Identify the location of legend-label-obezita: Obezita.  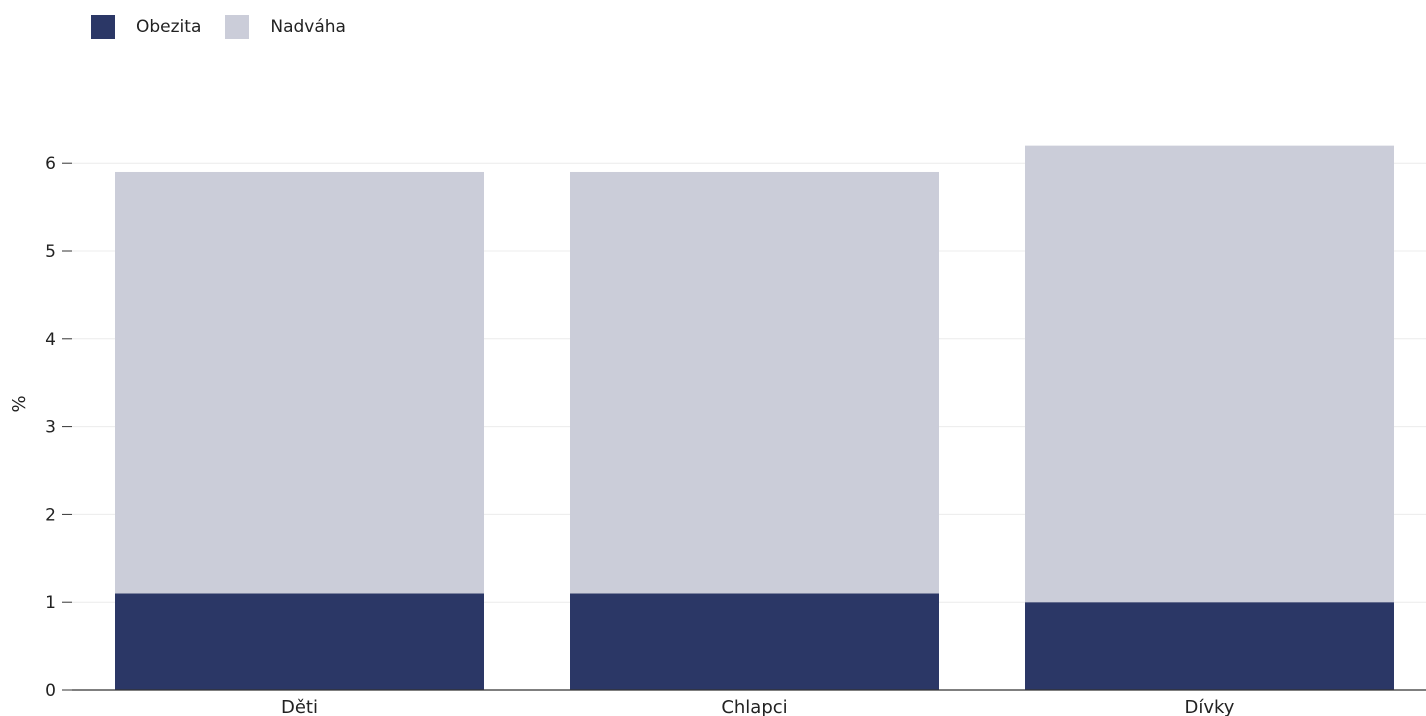
(169, 27).